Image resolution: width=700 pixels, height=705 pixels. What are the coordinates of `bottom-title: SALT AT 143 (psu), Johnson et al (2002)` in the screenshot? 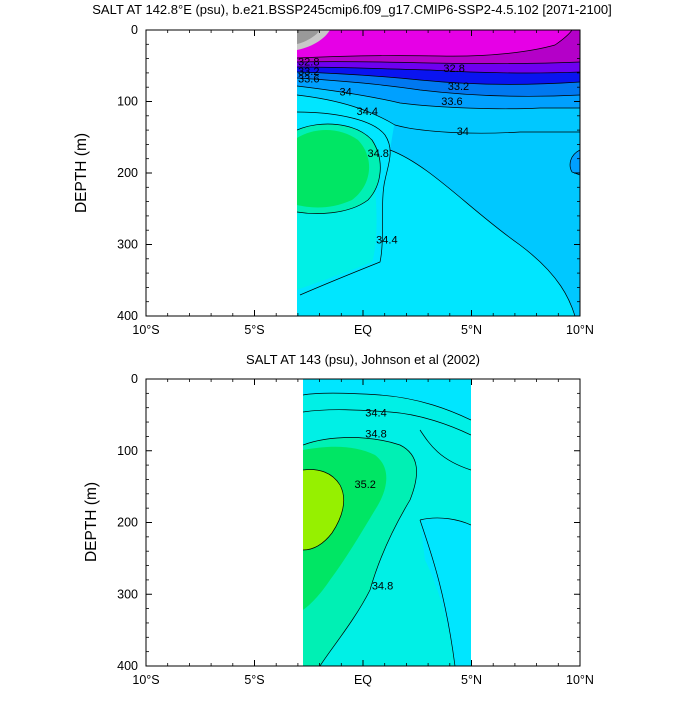 It's located at (363, 359).